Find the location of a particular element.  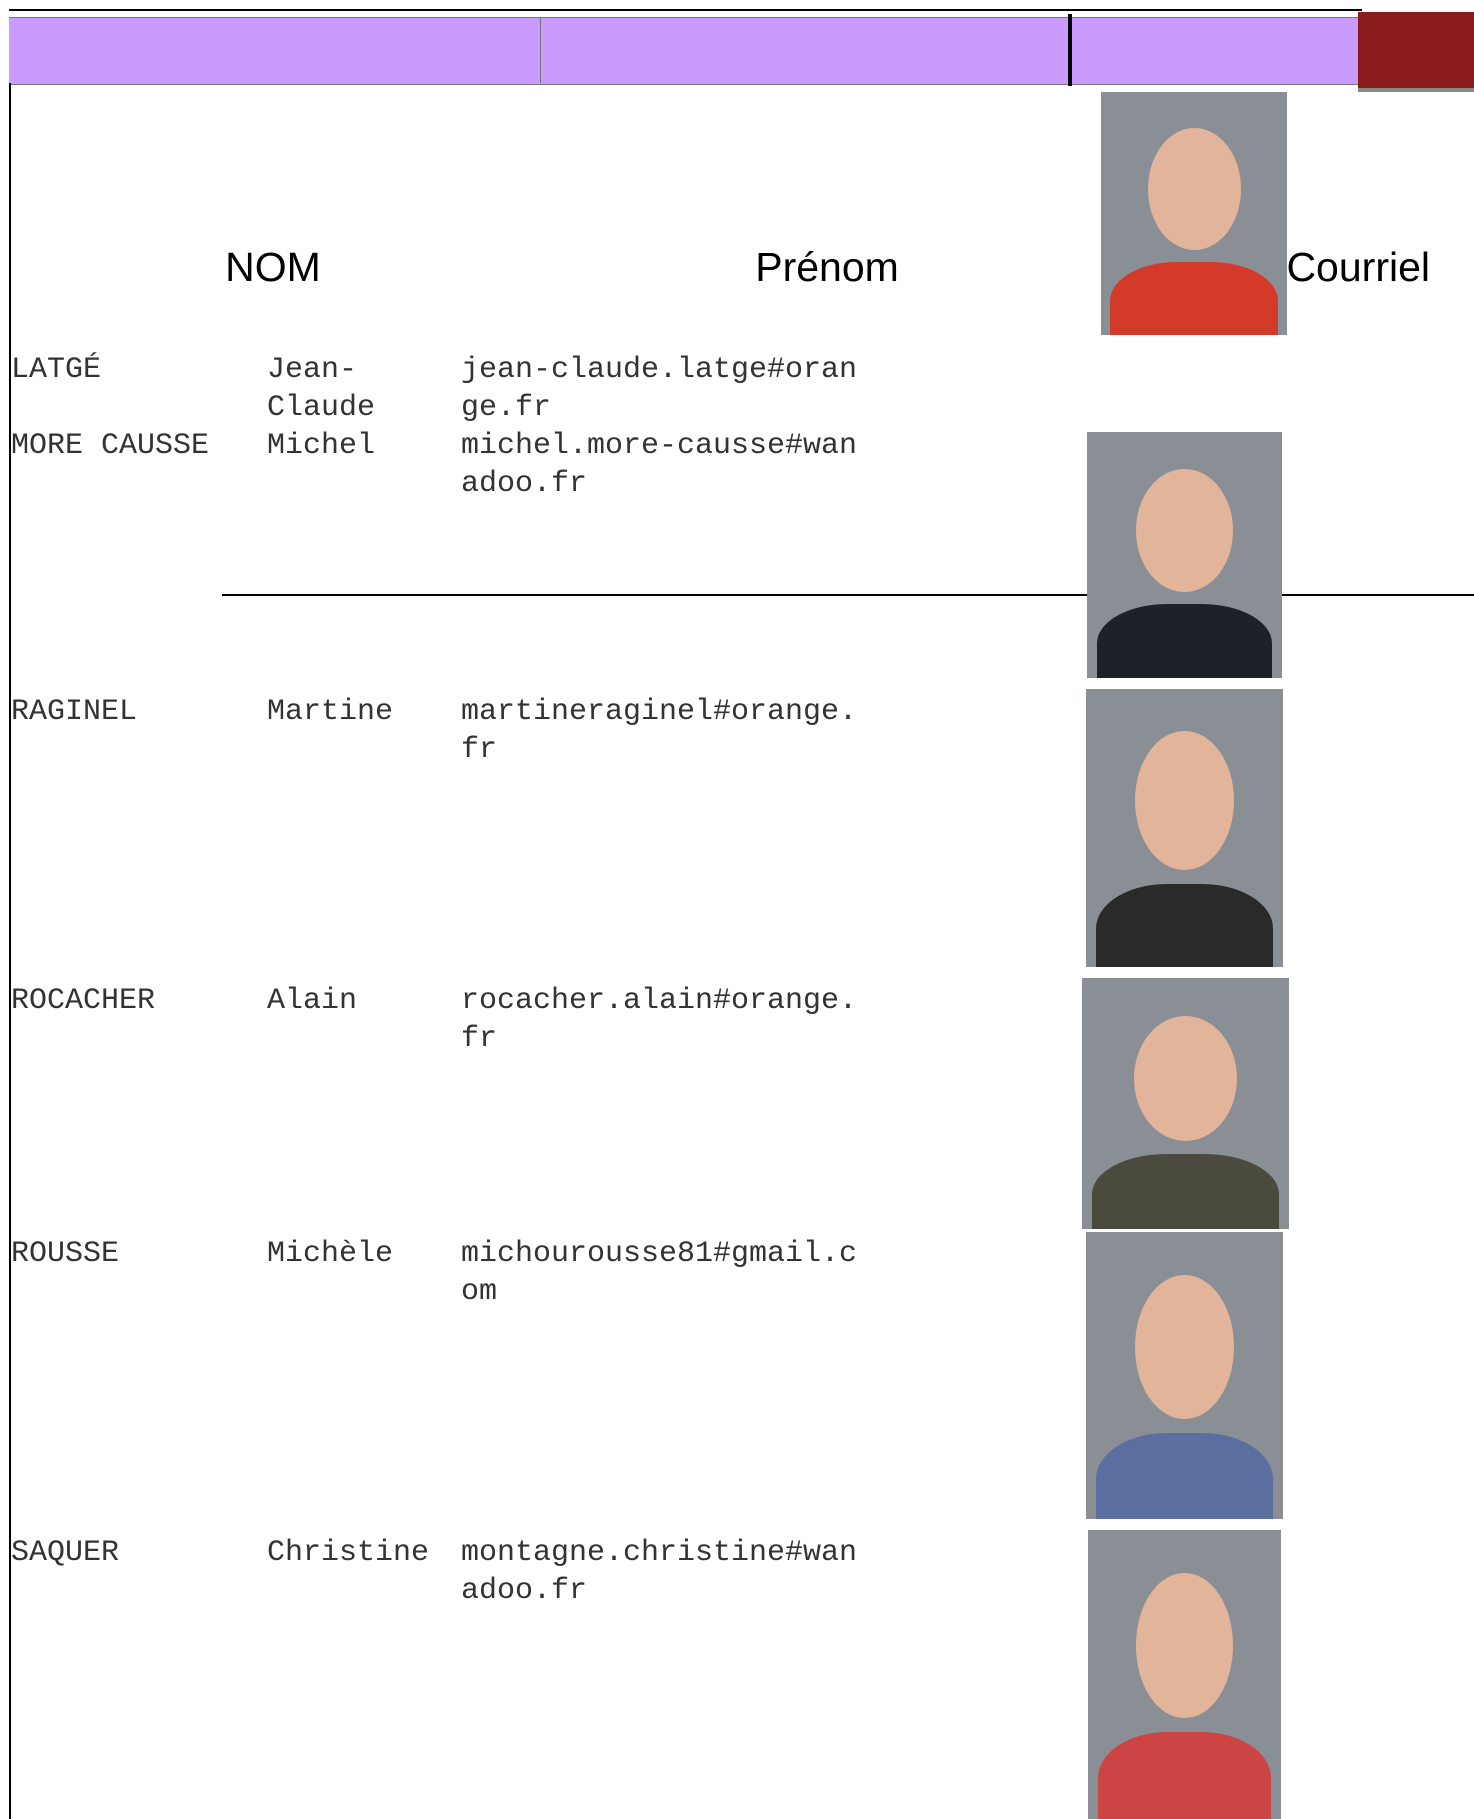

courriel: jean-claude.latge#orange.fr is located at coordinates (659, 389).